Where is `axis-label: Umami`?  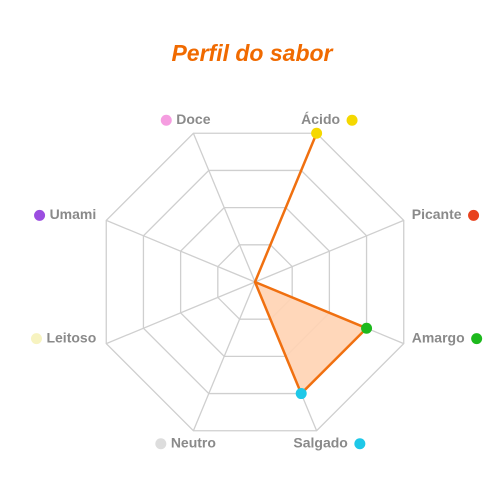
axis-label: Umami is located at coordinates (73, 214).